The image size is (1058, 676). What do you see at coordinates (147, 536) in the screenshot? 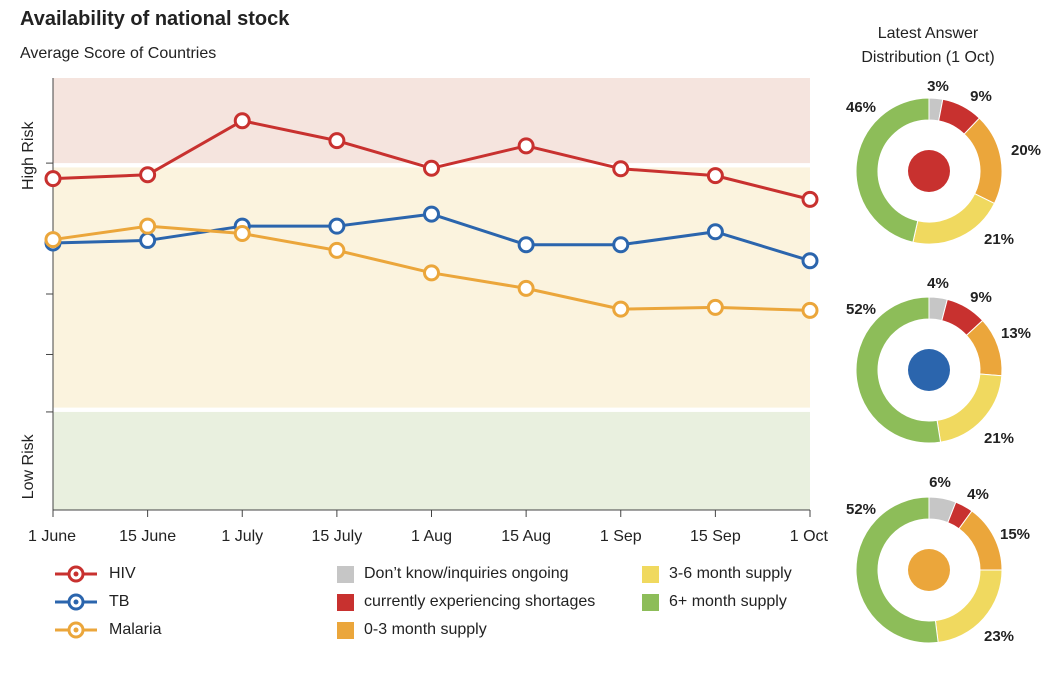
I see `x-tick-label: 15 June` at bounding box center [147, 536].